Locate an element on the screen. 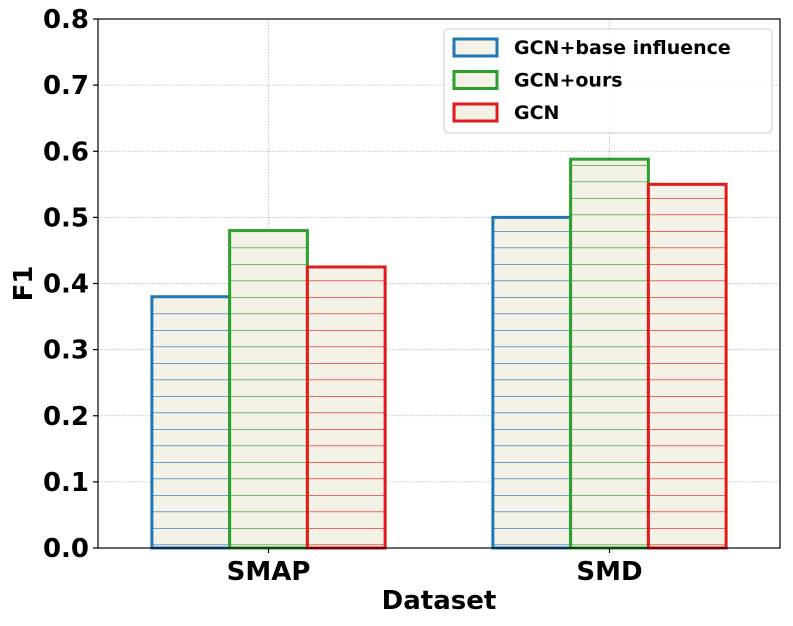 The height and width of the screenshot is (626, 793). legend-label: GCN+base influence is located at coordinates (622, 48).